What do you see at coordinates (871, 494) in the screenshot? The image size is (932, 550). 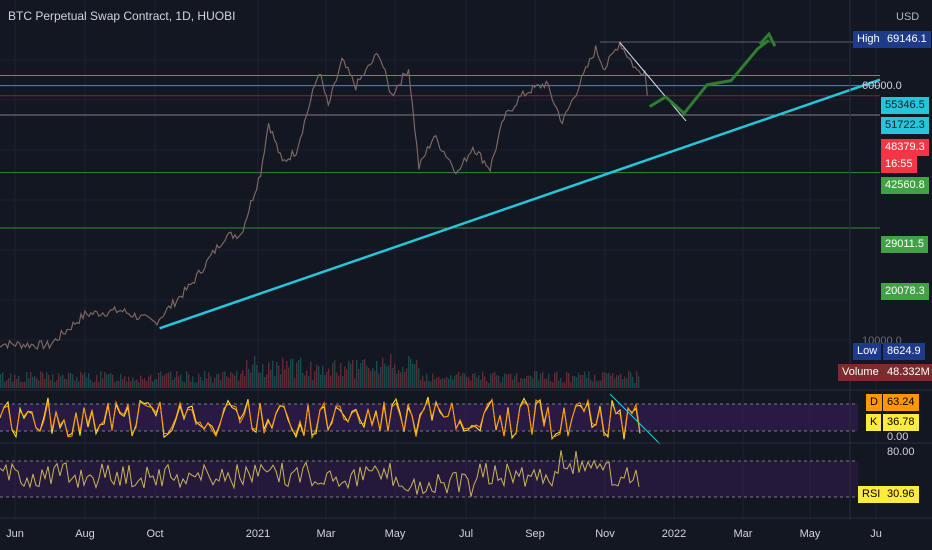 I see `rsi-name: RSI` at bounding box center [871, 494].